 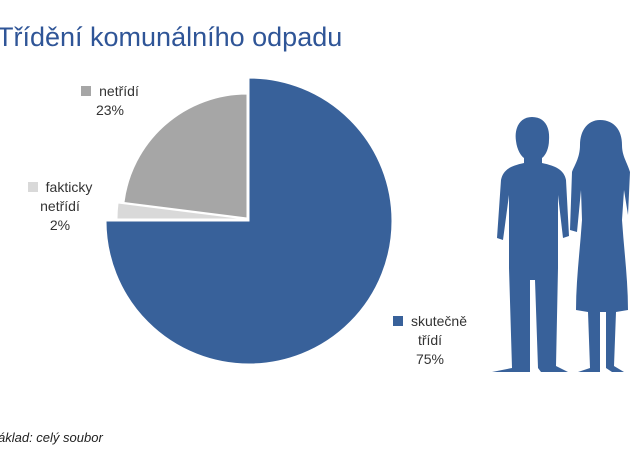 I want to click on chart-title: Třídění komunálního odpadu, so click(x=171, y=37).